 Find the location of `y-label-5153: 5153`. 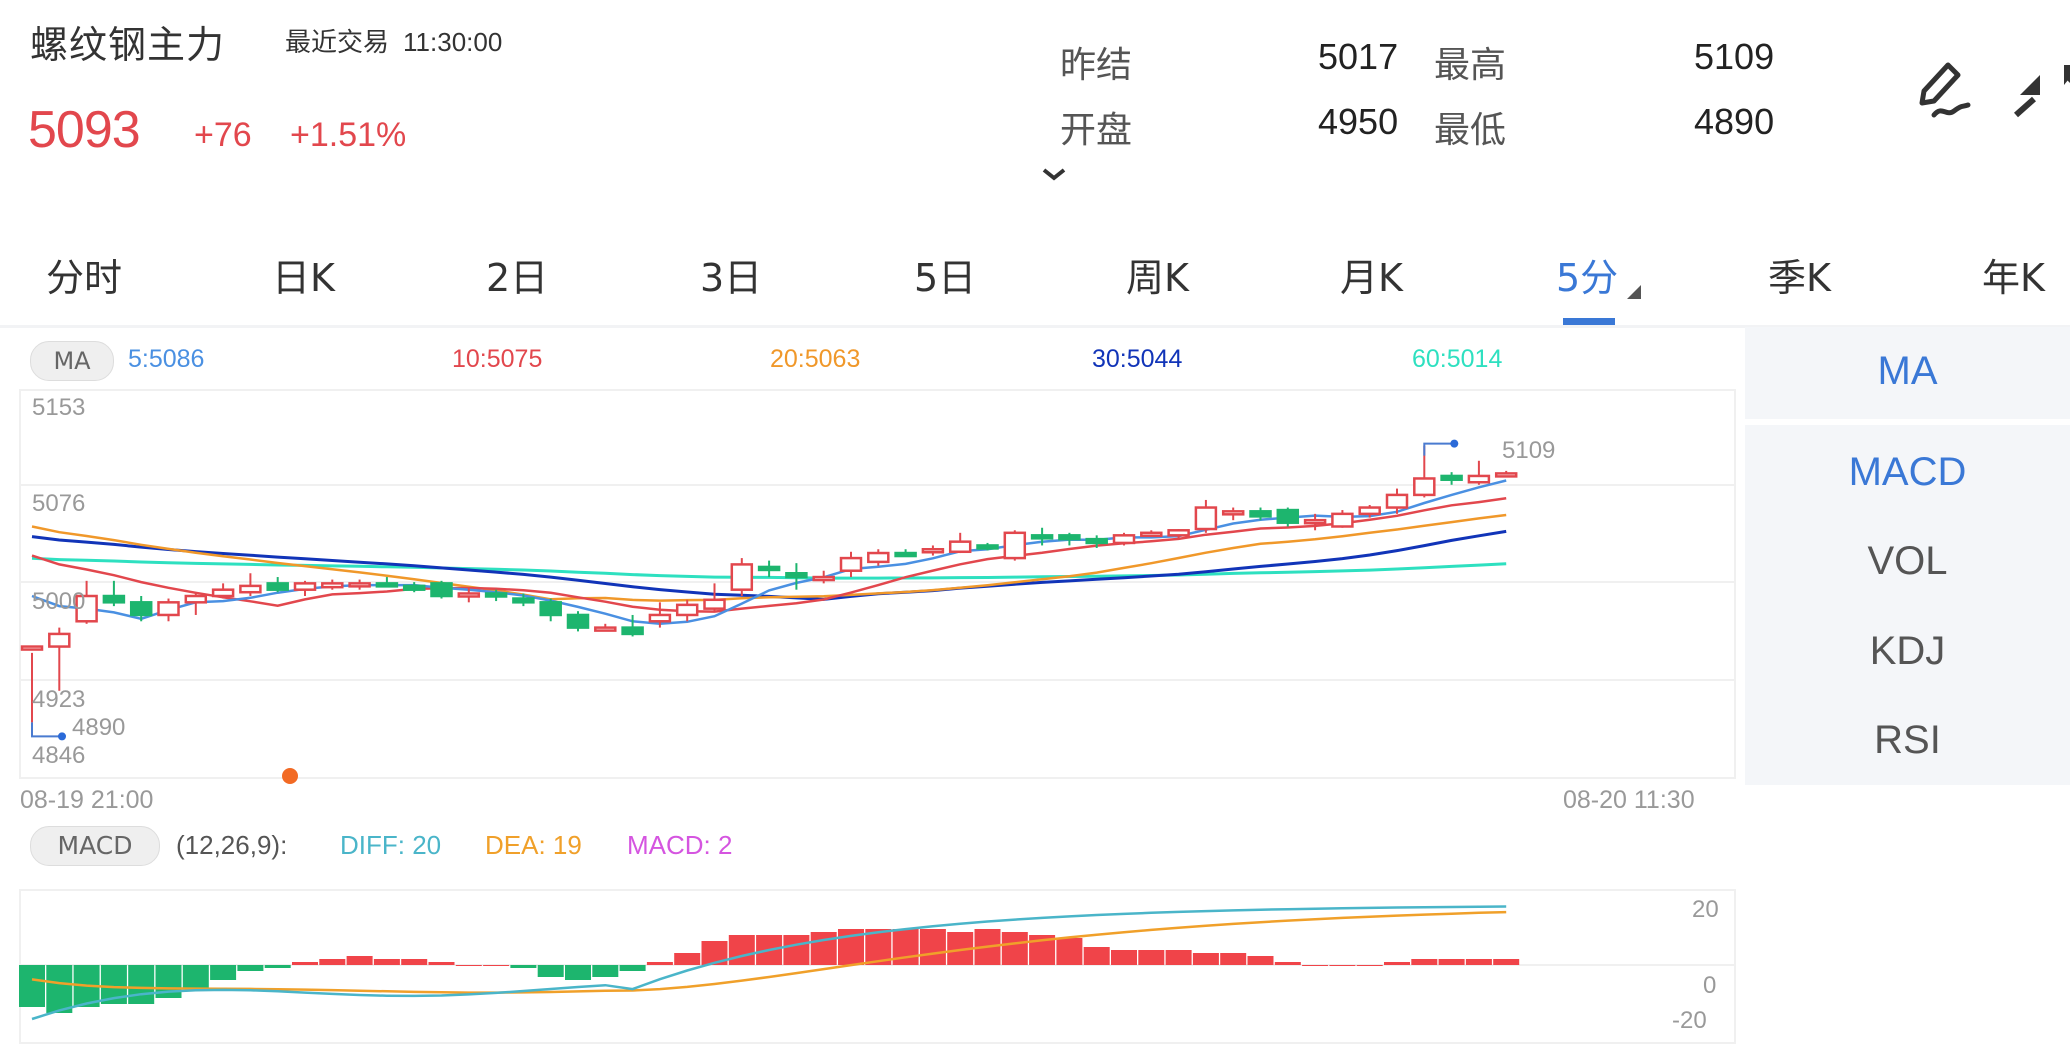

y-label-5153: 5153 is located at coordinates (59, 407).